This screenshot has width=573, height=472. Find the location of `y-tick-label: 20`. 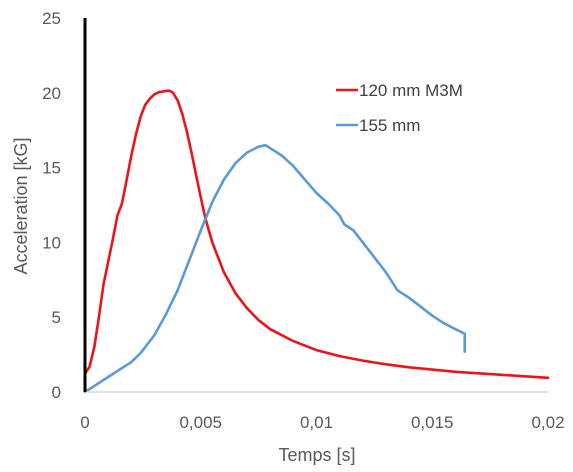

y-tick-label: 20 is located at coordinates (51, 93).